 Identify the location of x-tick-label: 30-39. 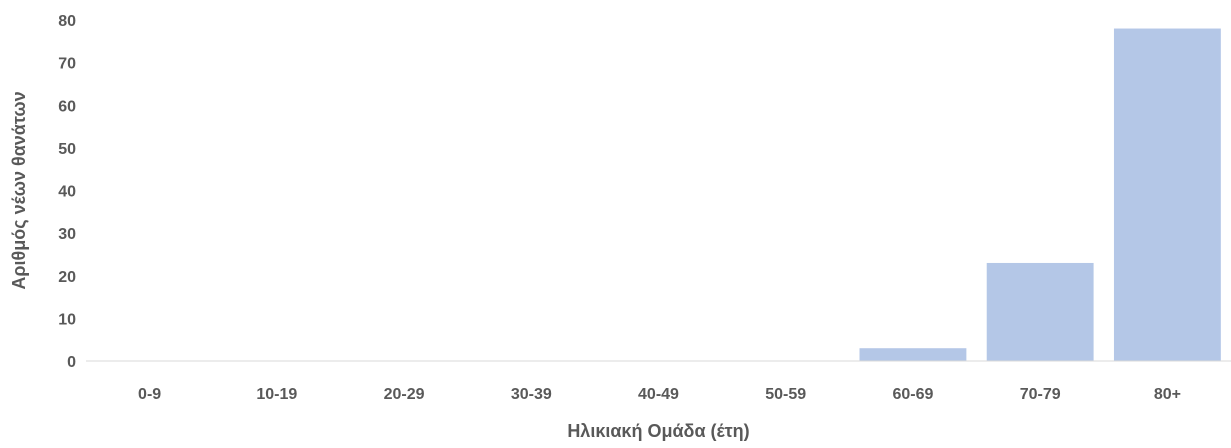
(531, 394).